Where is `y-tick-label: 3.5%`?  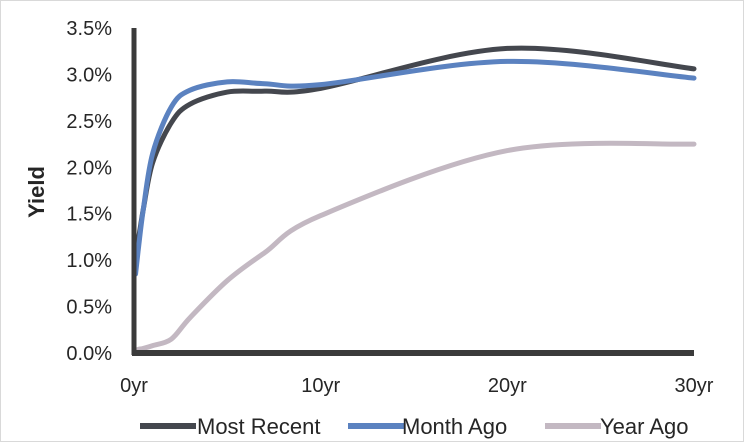 y-tick-label: 3.5% is located at coordinates (89, 29).